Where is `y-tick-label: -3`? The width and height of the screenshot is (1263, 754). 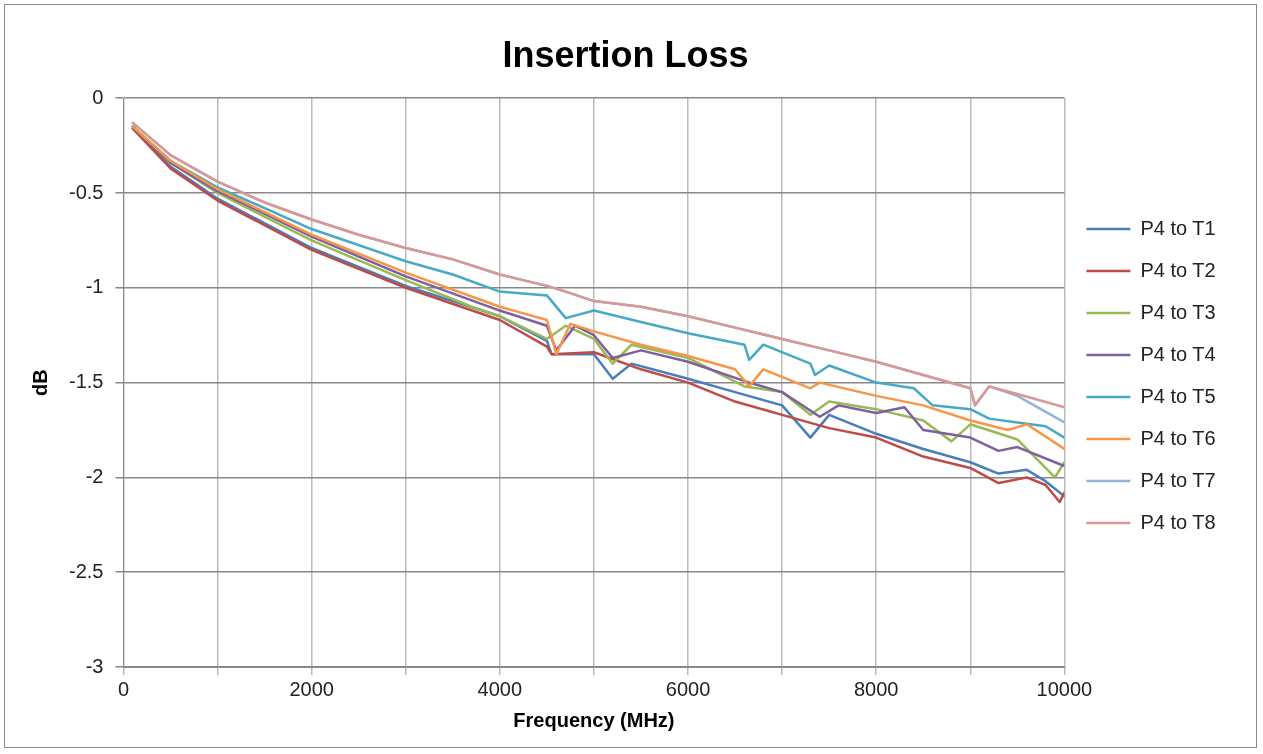
y-tick-label: -3 is located at coordinates (94, 665).